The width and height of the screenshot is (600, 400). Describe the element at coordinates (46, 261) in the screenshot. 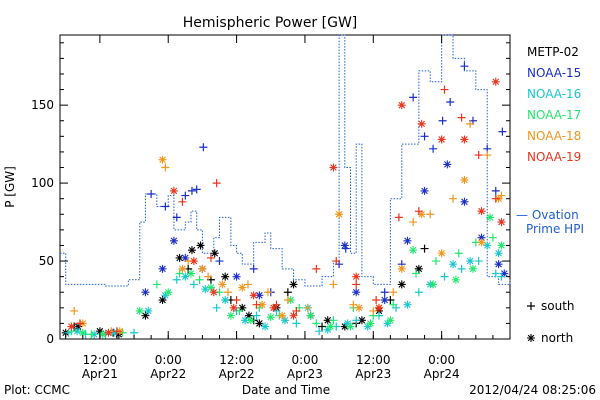

I see `y-tick-label: 50` at that location.